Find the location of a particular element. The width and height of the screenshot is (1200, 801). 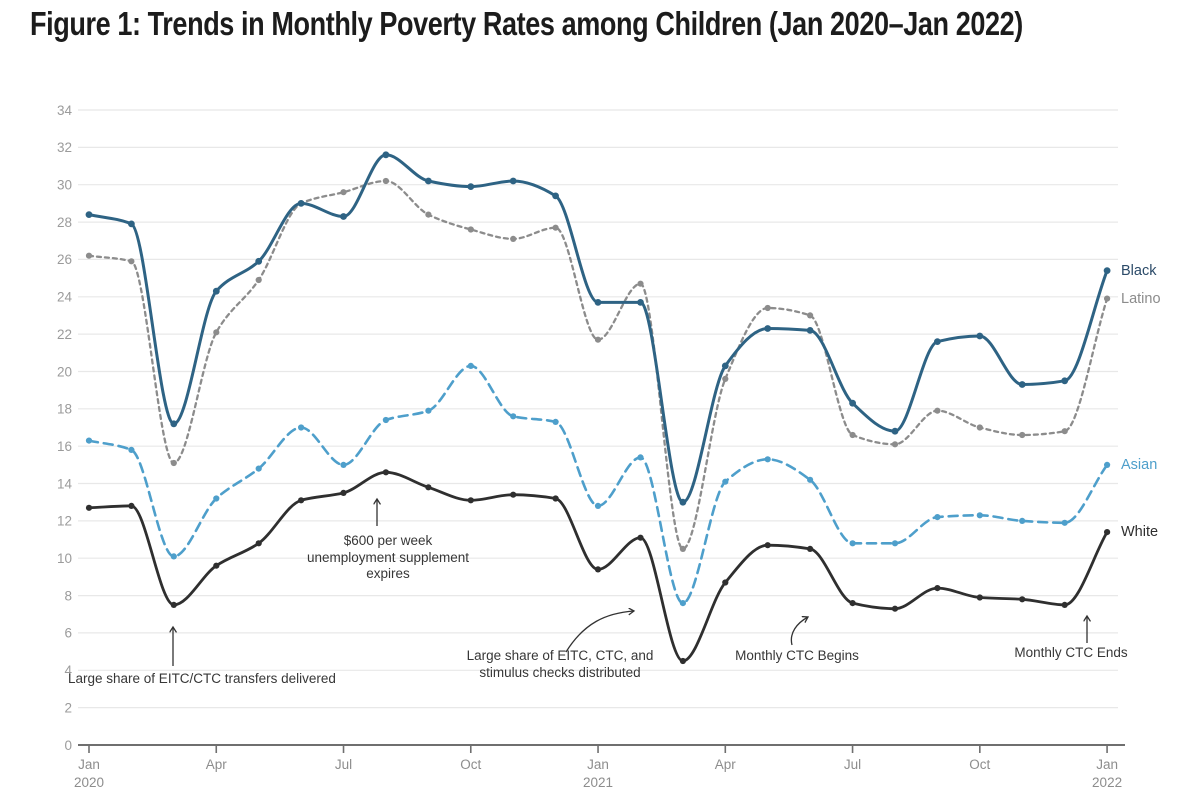

svg-text: 34 is located at coordinates (65, 110).